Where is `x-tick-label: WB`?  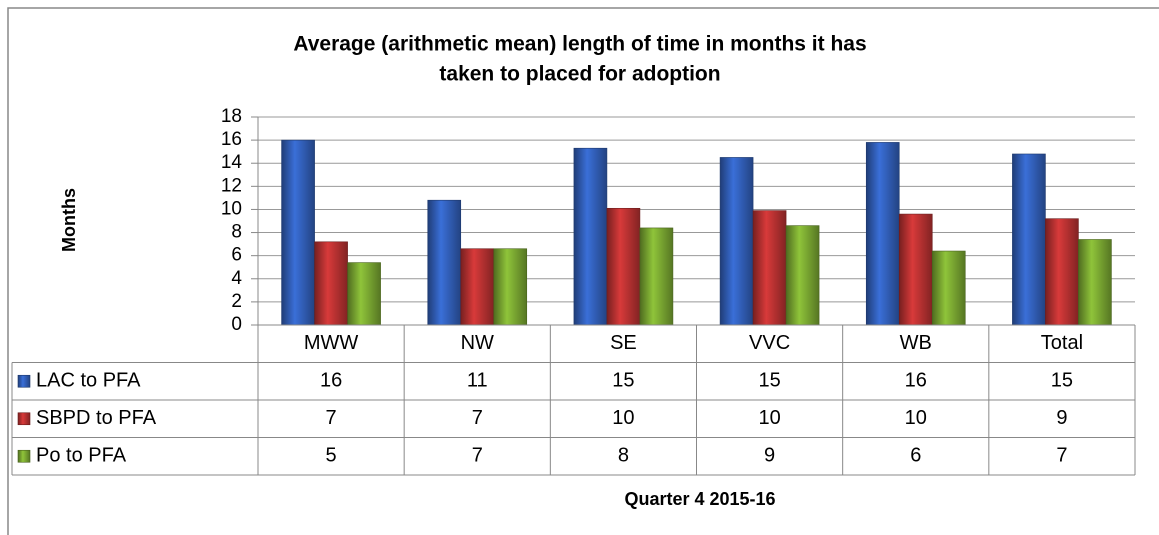
x-tick-label: WB is located at coordinates (916, 343).